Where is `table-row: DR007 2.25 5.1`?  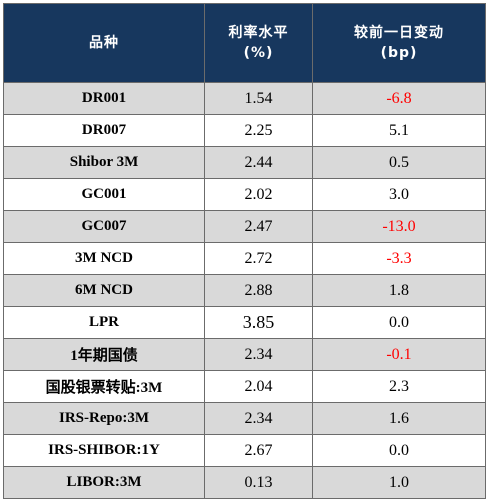 table-row: DR007 2.25 5.1 is located at coordinates (244, 130).